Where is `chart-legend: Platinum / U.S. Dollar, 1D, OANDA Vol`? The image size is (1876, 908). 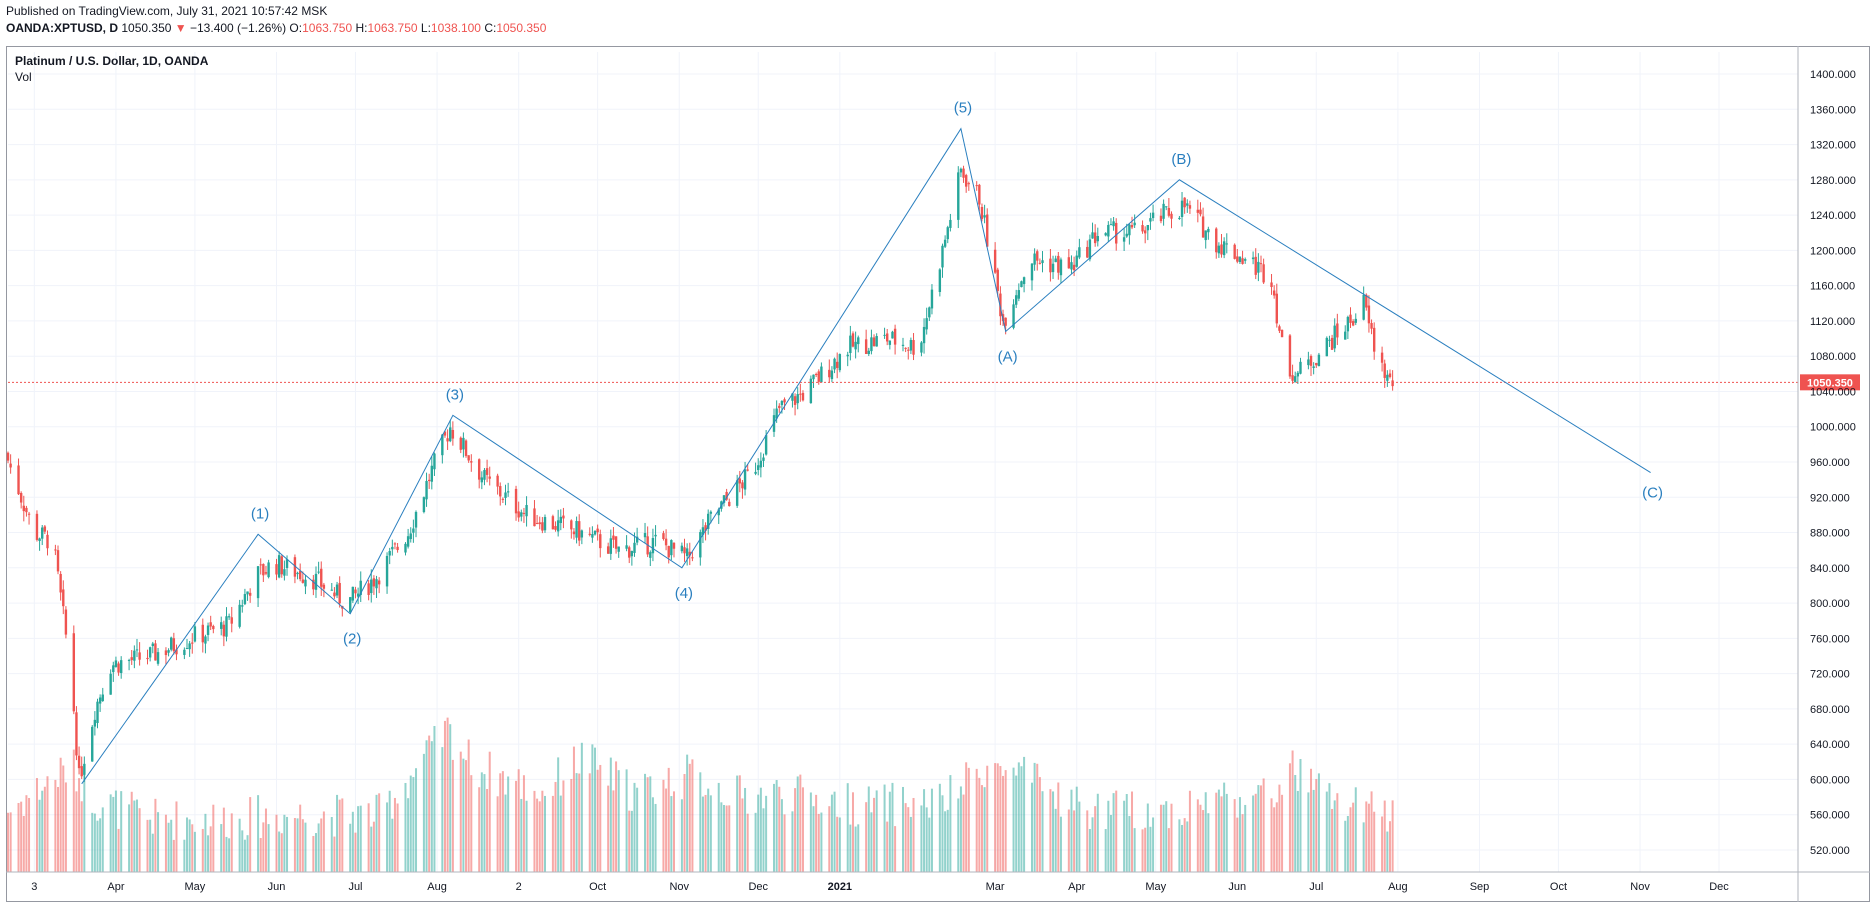 chart-legend: Platinum / U.S. Dollar, 1D, OANDA Vol is located at coordinates (111, 69).